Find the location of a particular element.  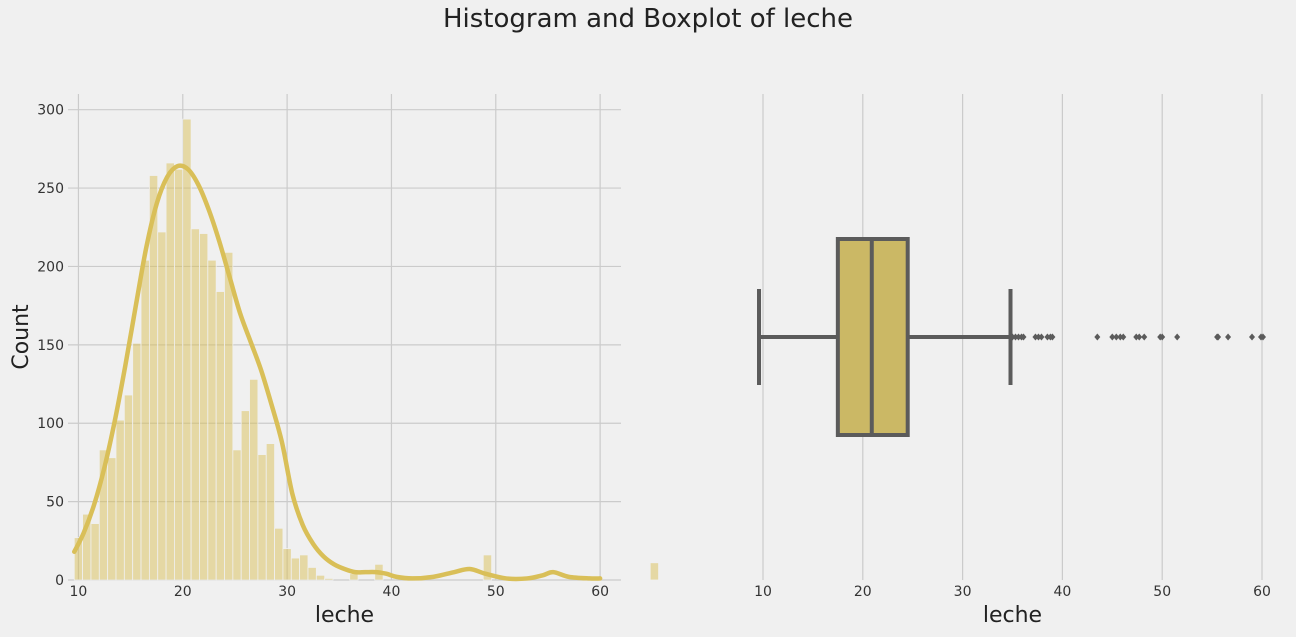

box-xtick-label: 60 is located at coordinates (1262, 592).